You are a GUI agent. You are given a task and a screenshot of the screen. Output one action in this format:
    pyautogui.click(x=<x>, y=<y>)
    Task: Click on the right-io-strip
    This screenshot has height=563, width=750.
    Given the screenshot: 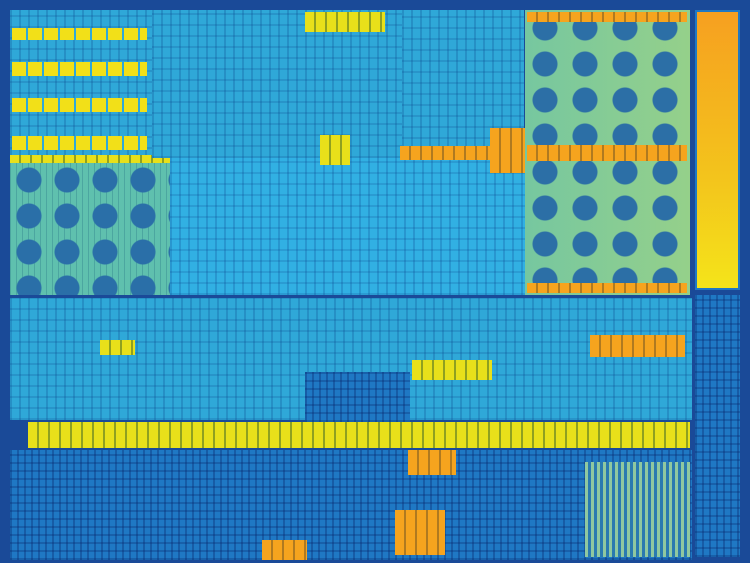 What is the action you would take?
    pyautogui.click(x=717, y=426)
    